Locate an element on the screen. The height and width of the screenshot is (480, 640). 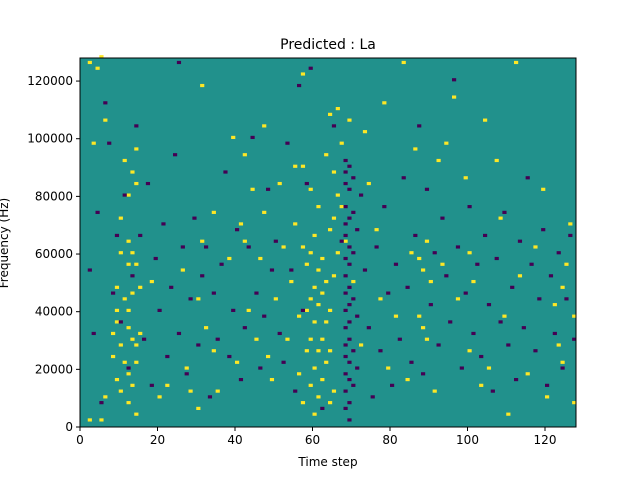
x-axis-ticks: 0 20 40 60 80 100 120 is located at coordinates (316, 437).